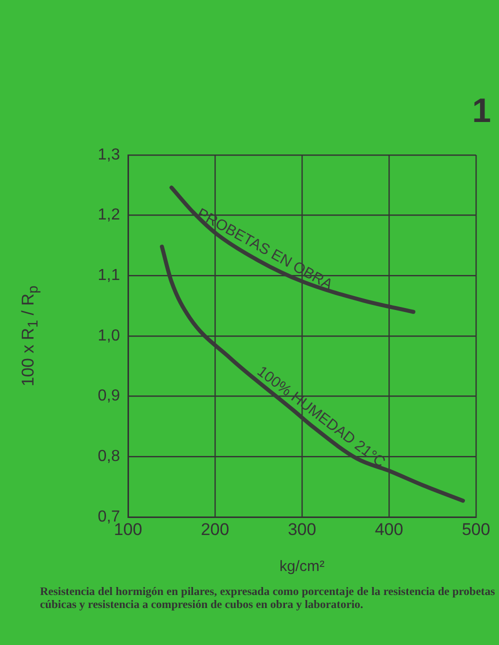 Image resolution: width=499 pixels, height=645 pixels. Describe the element at coordinates (109, 275) in the screenshot. I see `y-tick-label: 1,1` at that location.